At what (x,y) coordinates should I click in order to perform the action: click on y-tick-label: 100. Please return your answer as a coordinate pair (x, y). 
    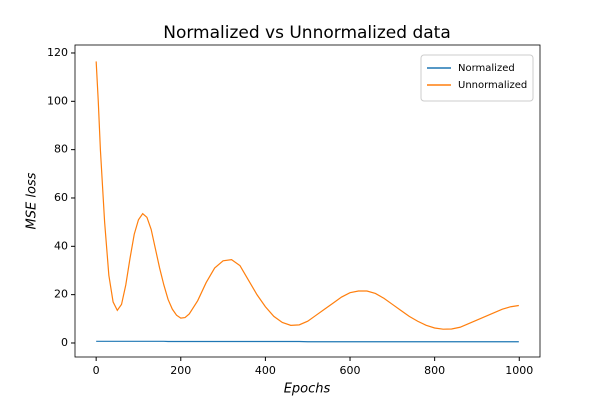
    Looking at the image, I should click on (57, 100).